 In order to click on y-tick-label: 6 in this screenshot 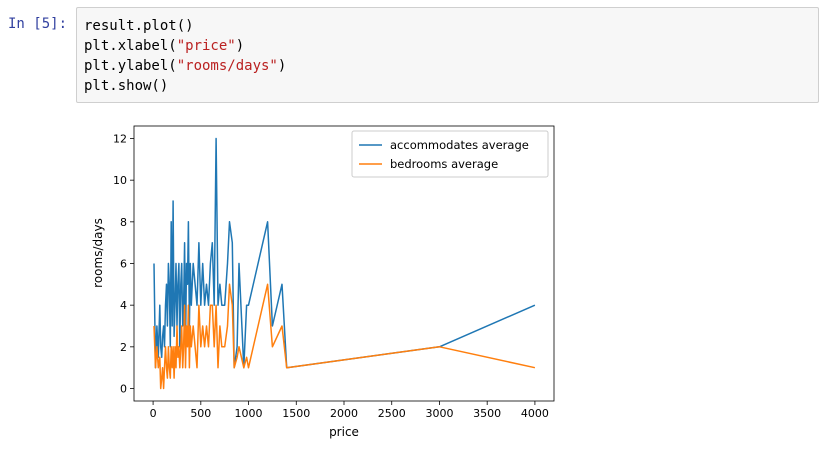, I will do `click(123, 264)`.